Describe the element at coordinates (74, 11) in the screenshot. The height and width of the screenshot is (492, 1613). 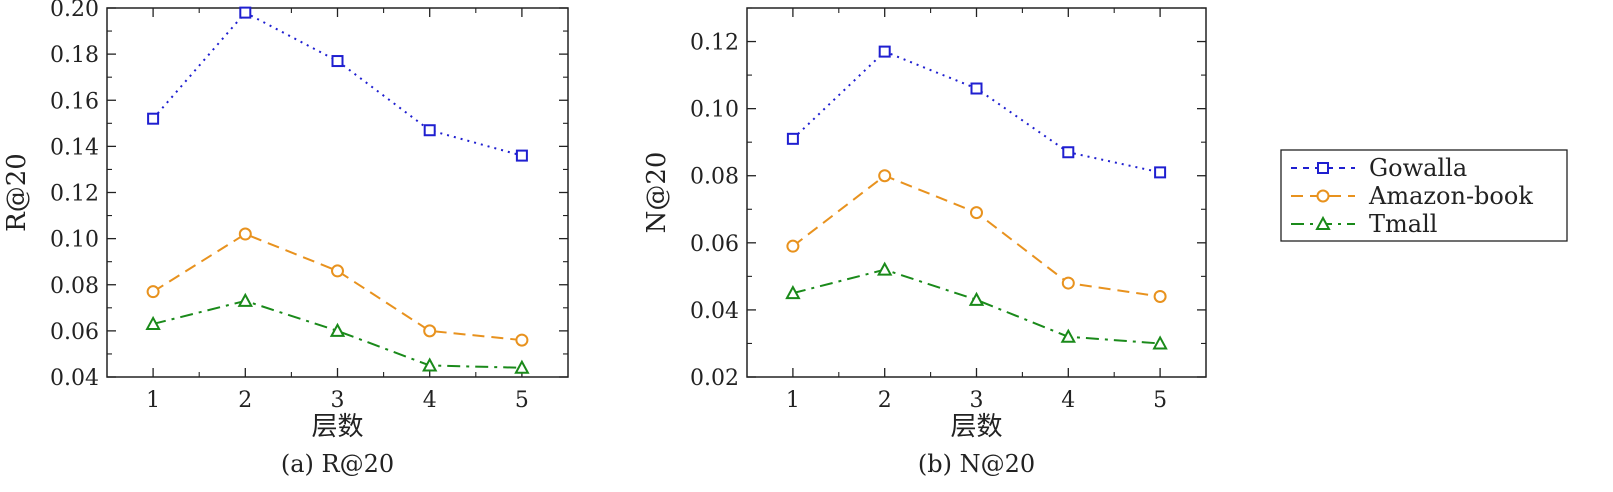
I see `y-tick-label: 0.20` at that location.